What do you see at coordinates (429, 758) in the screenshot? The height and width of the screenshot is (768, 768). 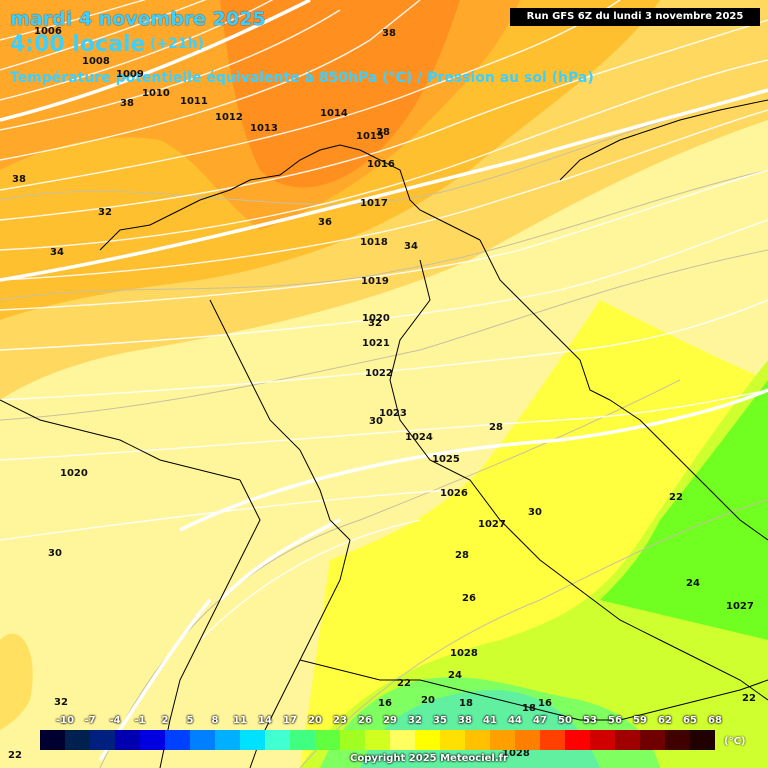 I see `copyright: Copyright 2025 Meteociel.fr` at bounding box center [429, 758].